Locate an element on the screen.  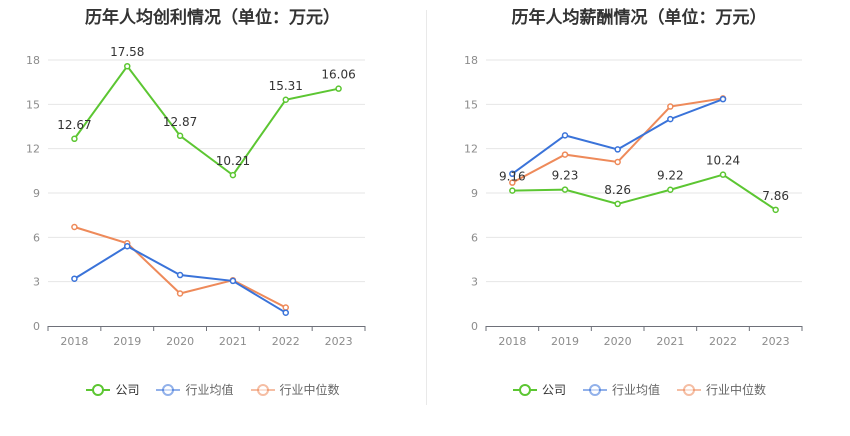
data-label: 10.21 is located at coordinates (233, 161).